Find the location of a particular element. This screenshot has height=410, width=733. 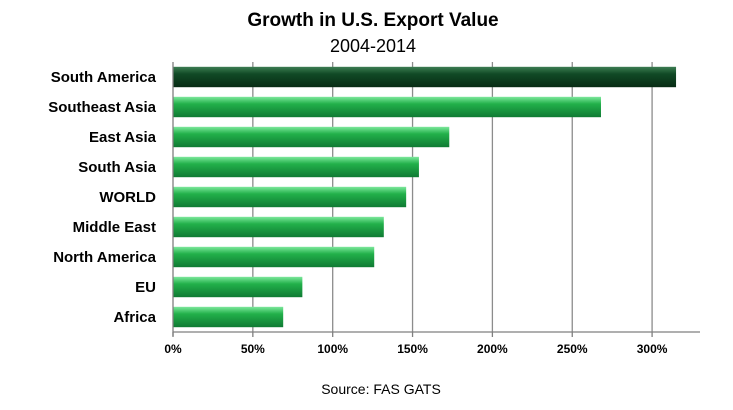

bar-north-america is located at coordinates (274, 257).